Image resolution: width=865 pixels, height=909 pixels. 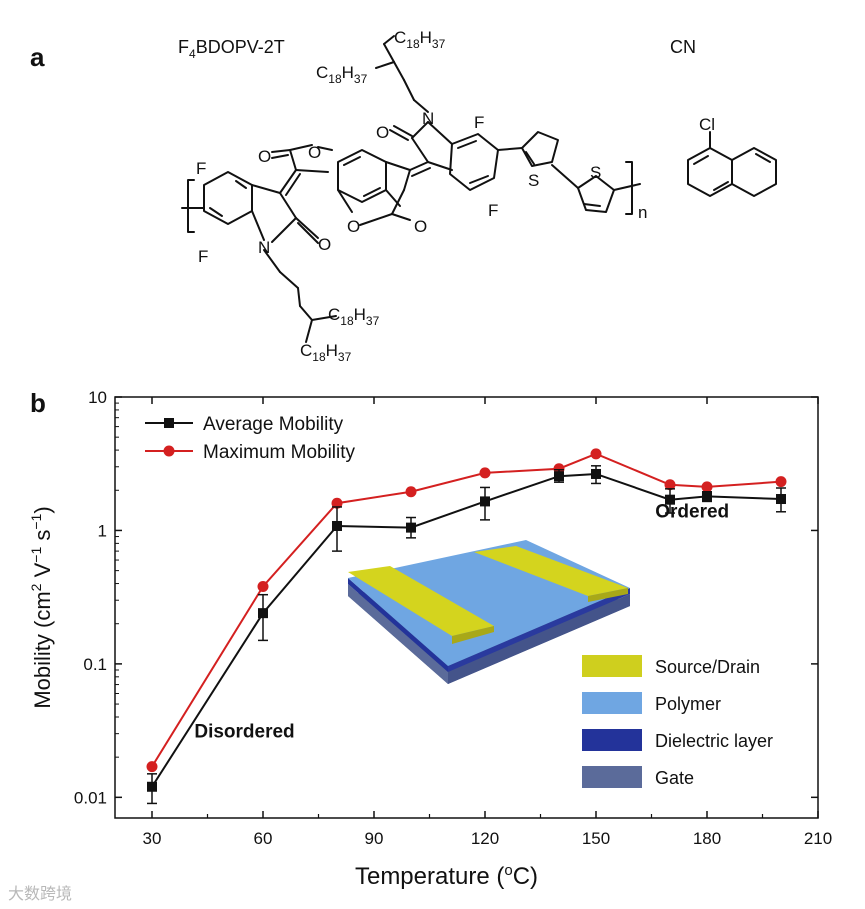 What do you see at coordinates (642, 212) in the screenshot?
I see `repeat-n: n` at bounding box center [642, 212].